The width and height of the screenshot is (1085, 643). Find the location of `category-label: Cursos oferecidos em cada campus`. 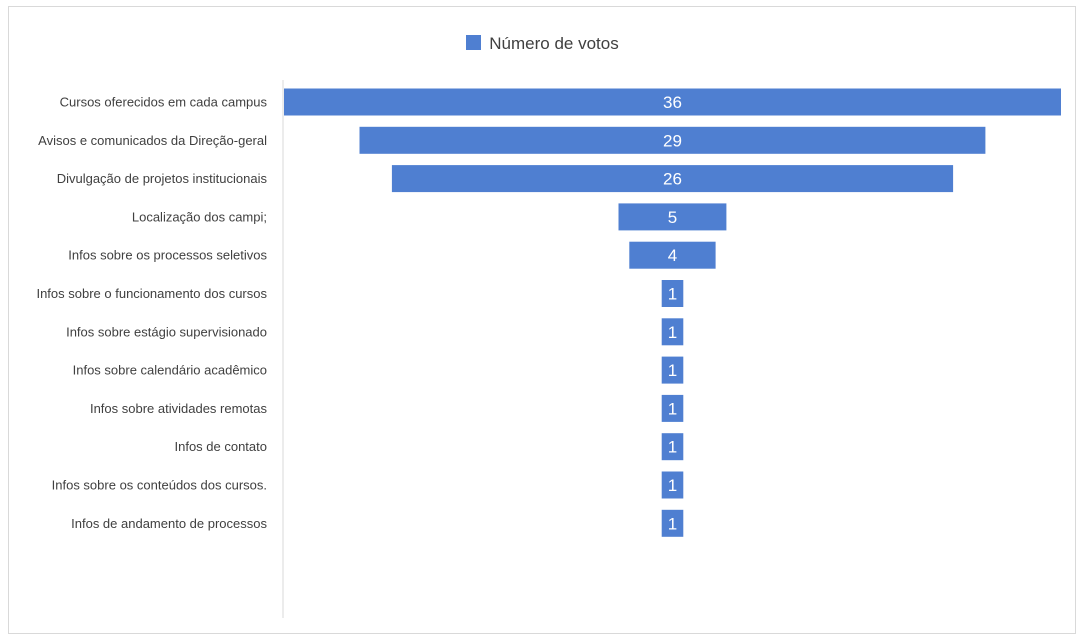

category-label: Cursos oferecidos em cada campus is located at coordinates (164, 102).